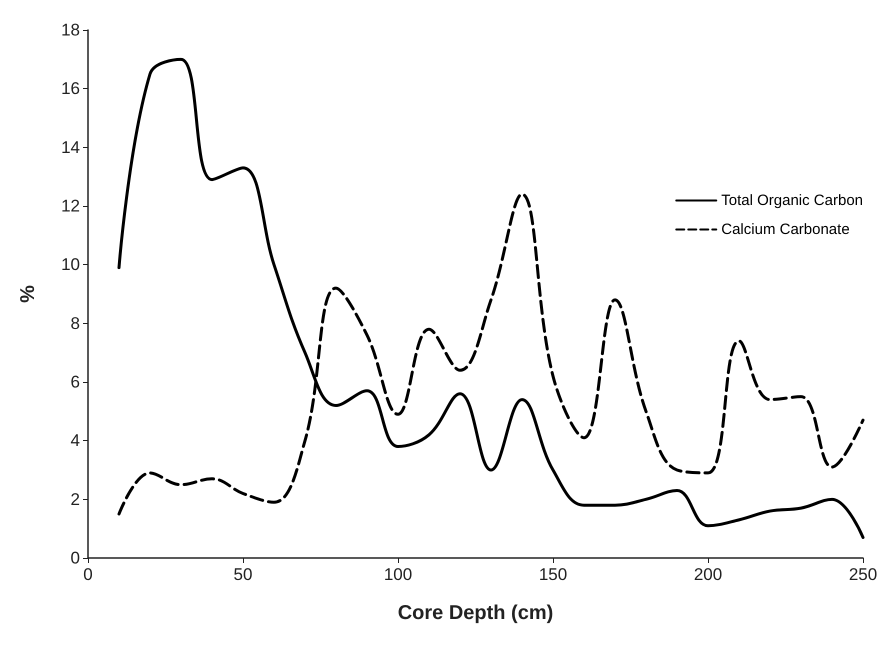 This screenshot has height=657, width=896. Describe the element at coordinates (75, 499) in the screenshot. I see `y-tick-label: 2` at that location.